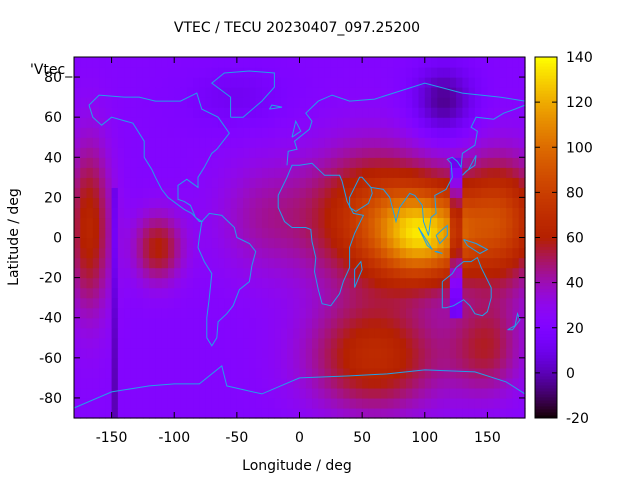 Image resolution: width=640 pixels, height=480 pixels. What do you see at coordinates (487, 438) in the screenshot?
I see `x-tick-label: 150` at bounding box center [487, 438].